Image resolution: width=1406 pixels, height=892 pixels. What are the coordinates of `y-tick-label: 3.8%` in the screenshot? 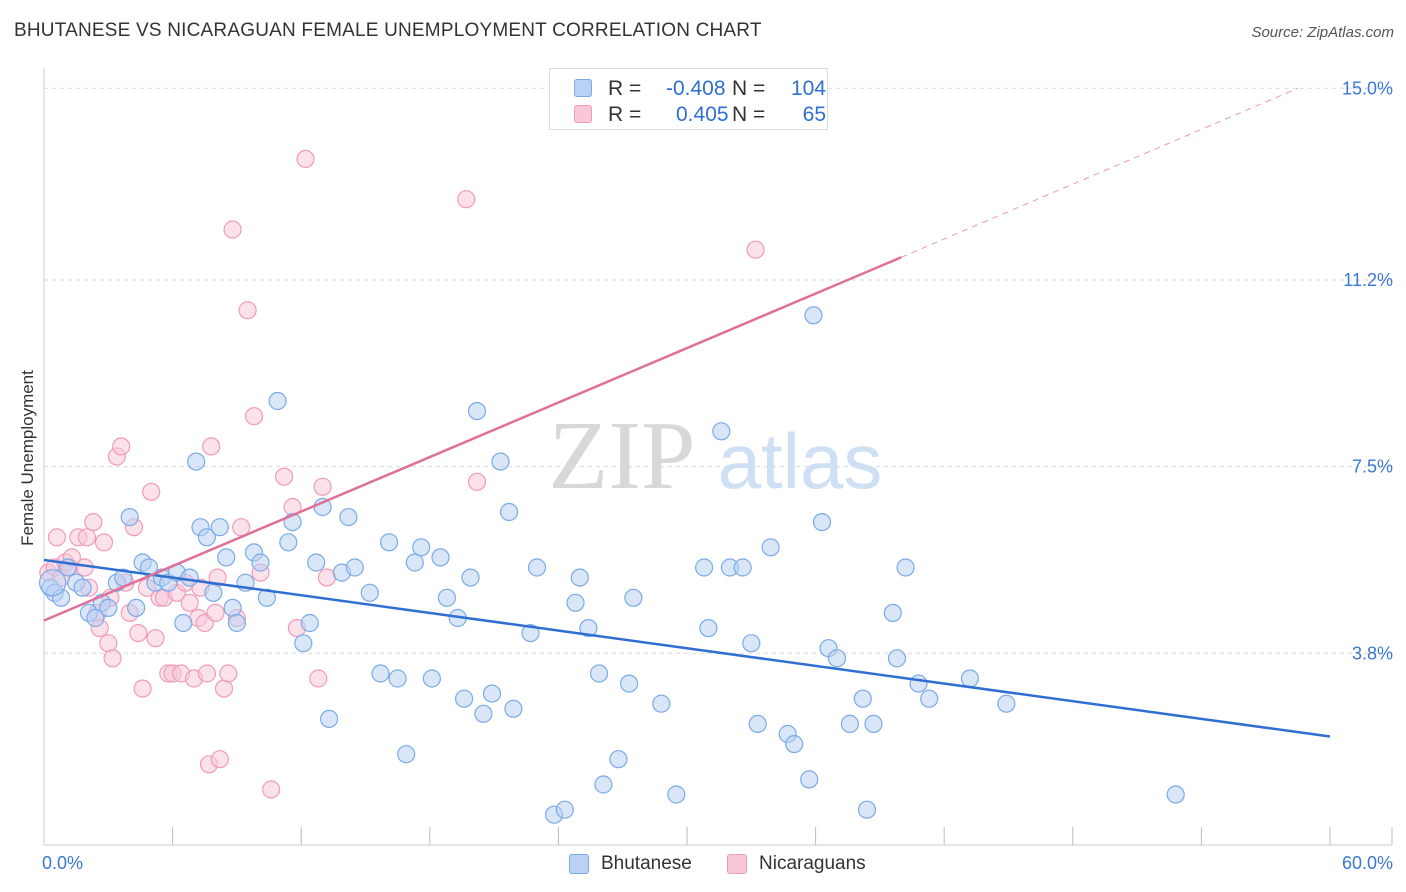 It's located at (1372, 653).